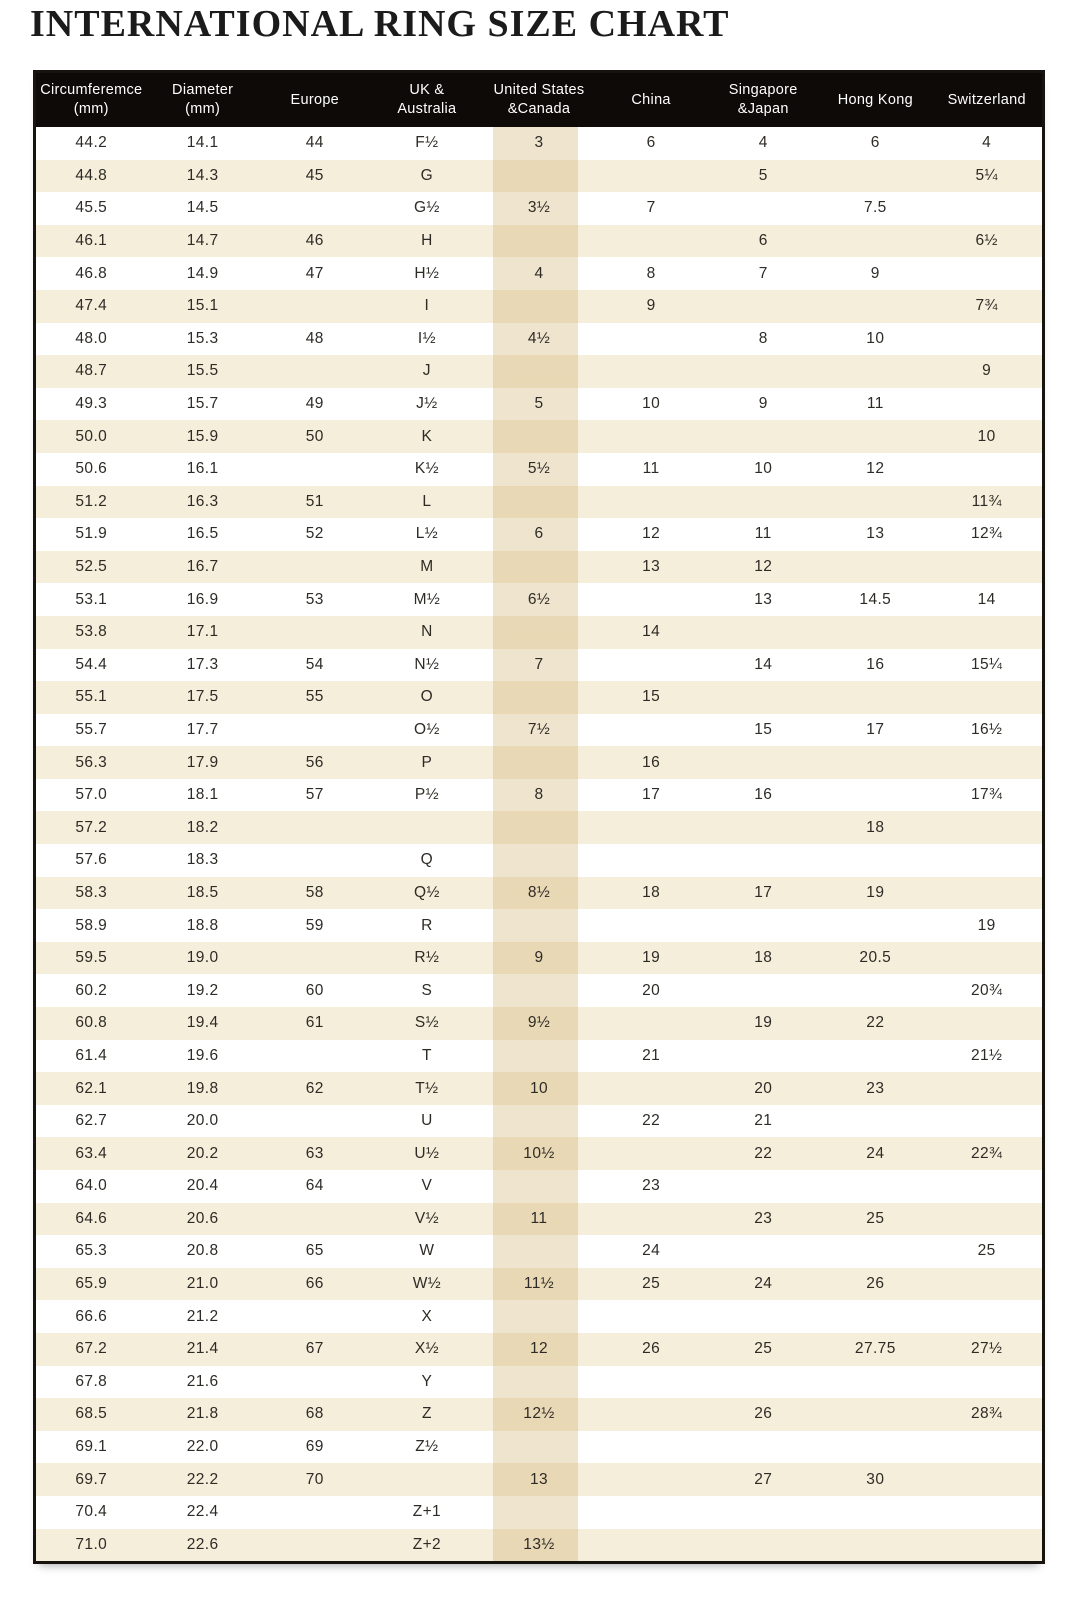 The width and height of the screenshot is (1080, 1600). I want to click on cell: 20.4, so click(202, 1186).